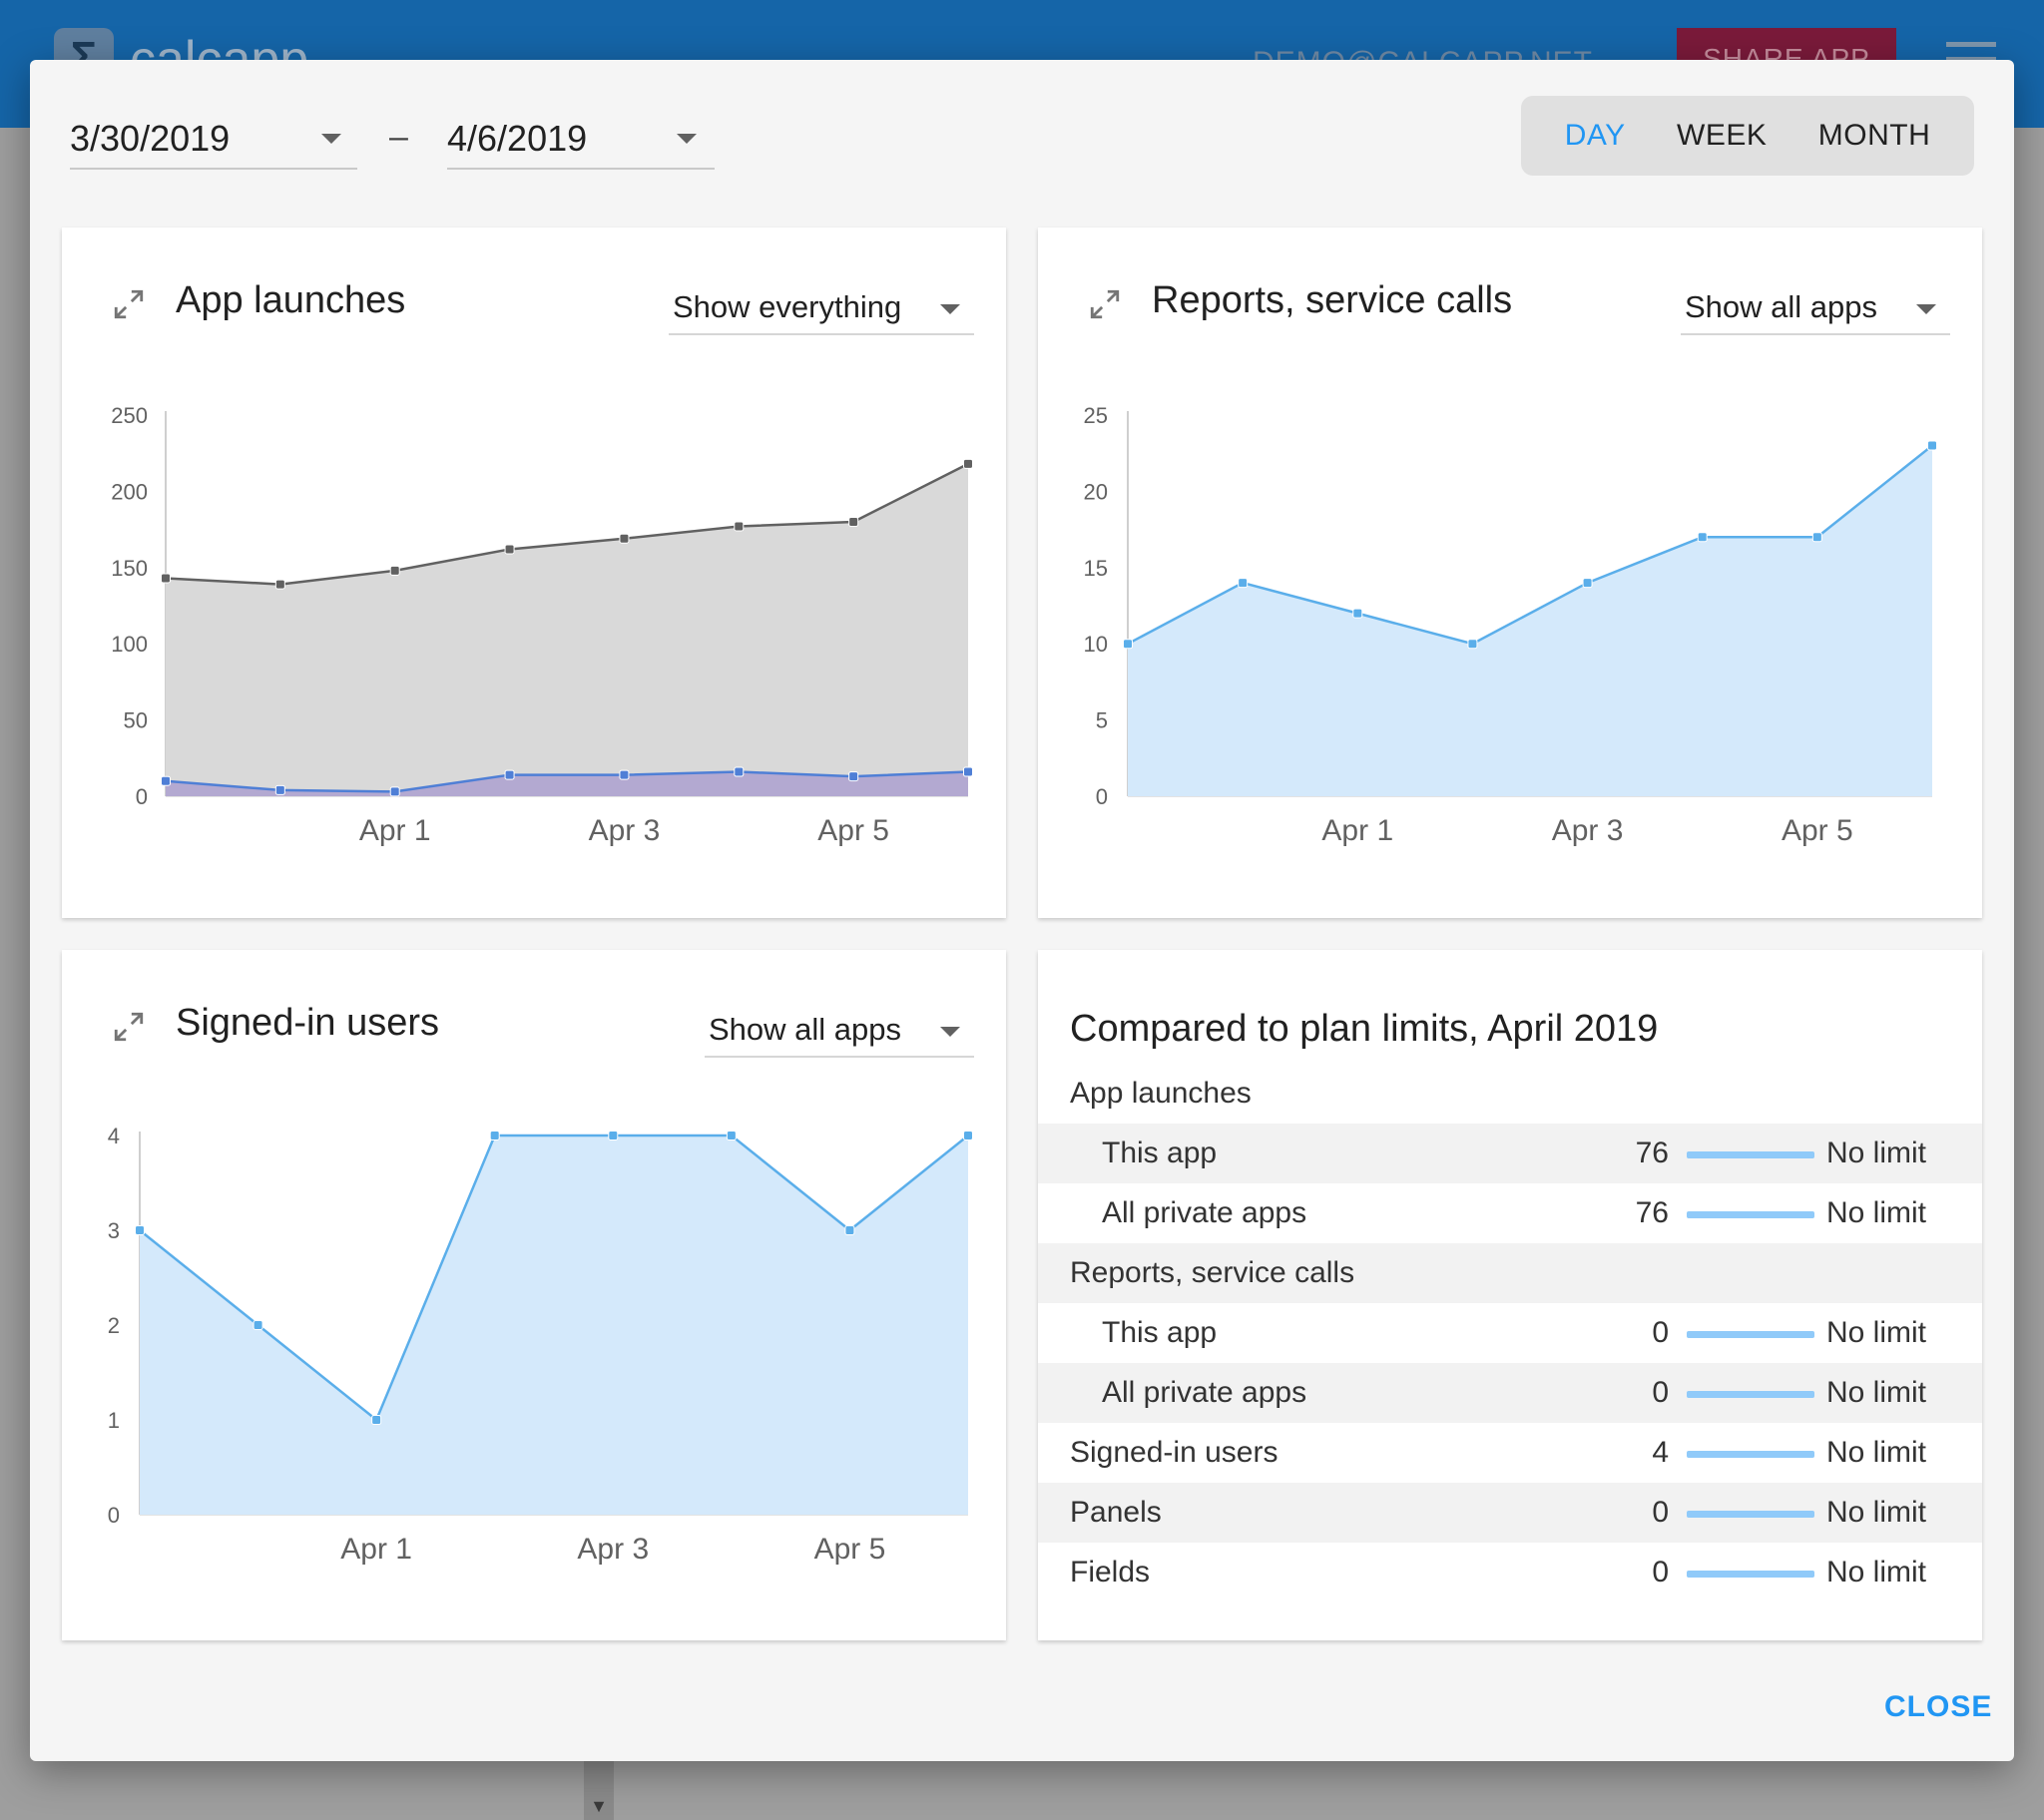 This screenshot has width=2044, height=1820. I want to click on reports-title: Reports, service calls, so click(1332, 300).